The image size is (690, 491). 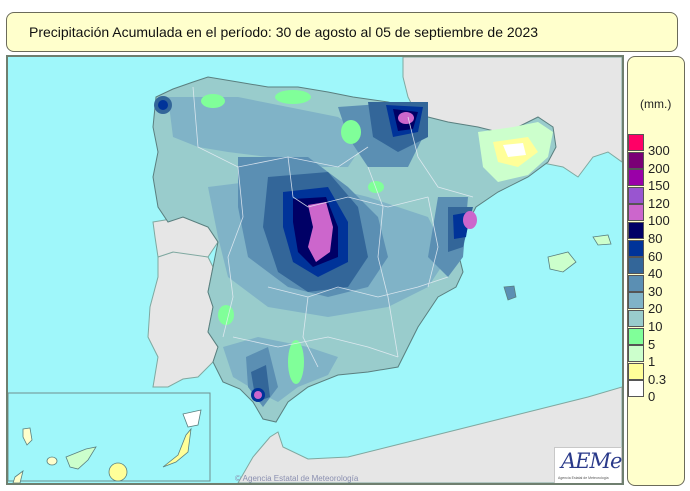 What do you see at coordinates (655, 274) in the screenshot?
I see `legend-label: 40` at bounding box center [655, 274].